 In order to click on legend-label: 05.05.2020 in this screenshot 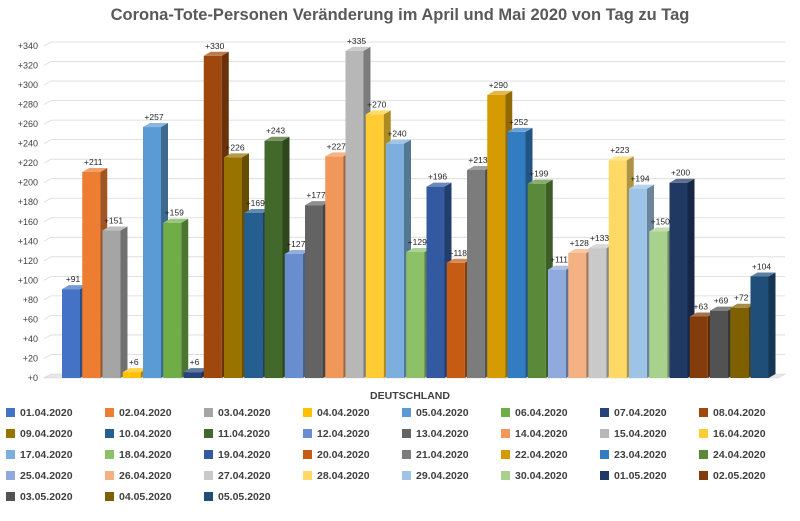, I will do `click(244, 496)`.